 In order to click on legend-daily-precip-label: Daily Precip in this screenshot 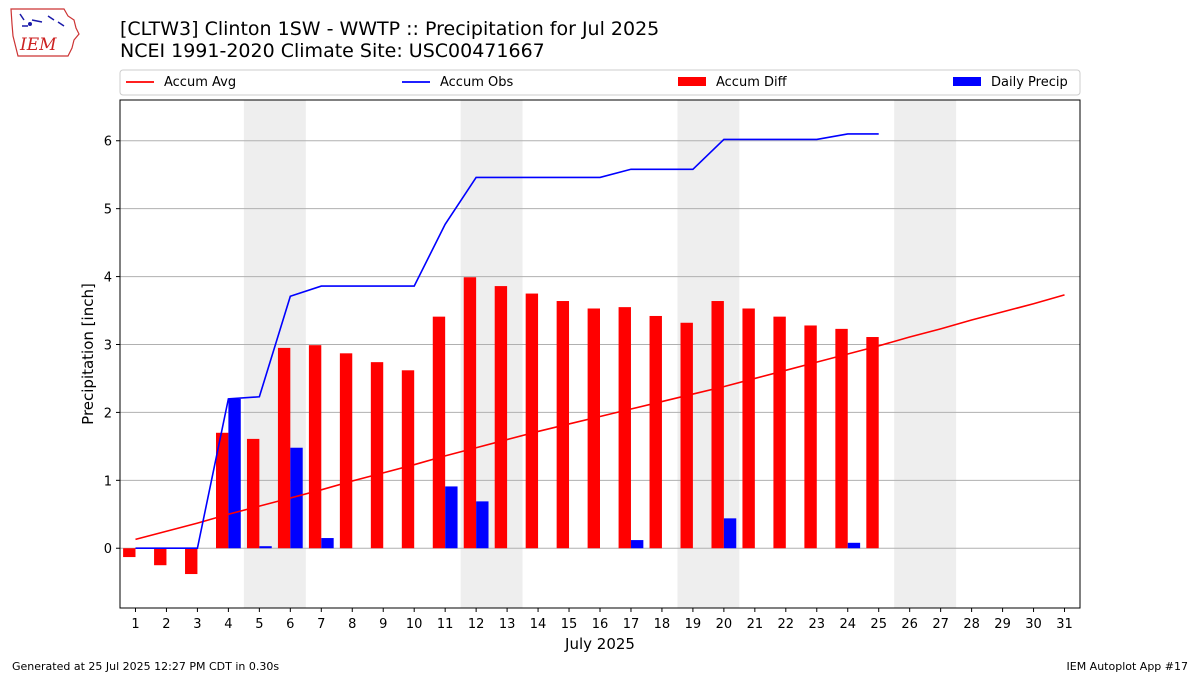, I will do `click(1029, 82)`.